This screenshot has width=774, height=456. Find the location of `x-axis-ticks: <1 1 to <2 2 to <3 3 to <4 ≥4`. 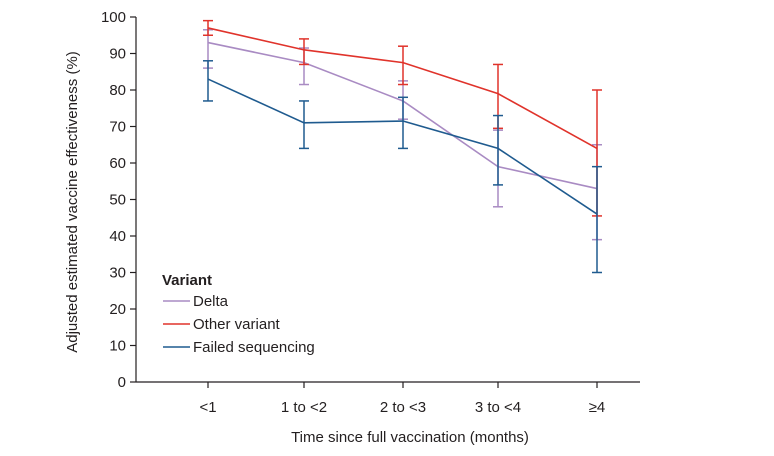

x-axis-ticks: <1 1 to <2 2 to <3 3 to <4 ≥4 is located at coordinates (402, 399).